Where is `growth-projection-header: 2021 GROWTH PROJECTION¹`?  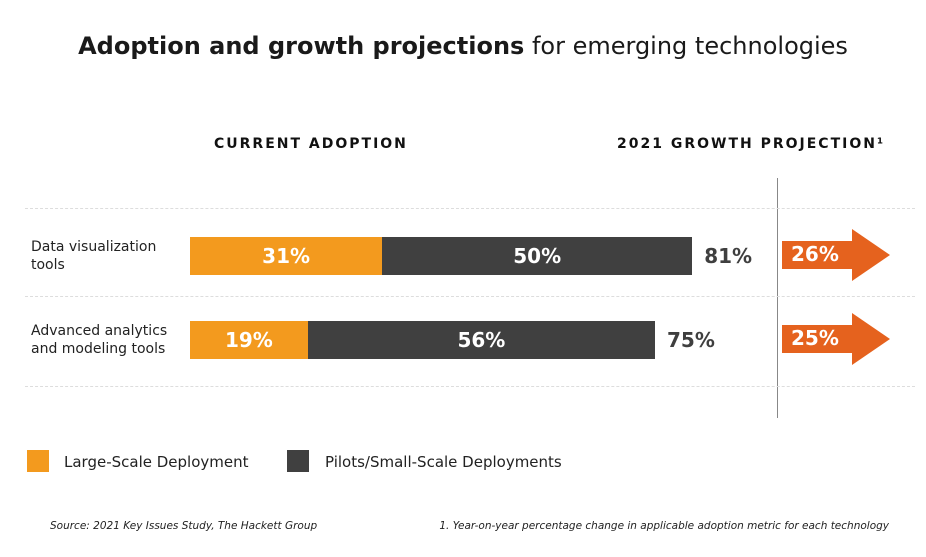 growth-projection-header: 2021 GROWTH PROJECTION¹ is located at coordinates (751, 144).